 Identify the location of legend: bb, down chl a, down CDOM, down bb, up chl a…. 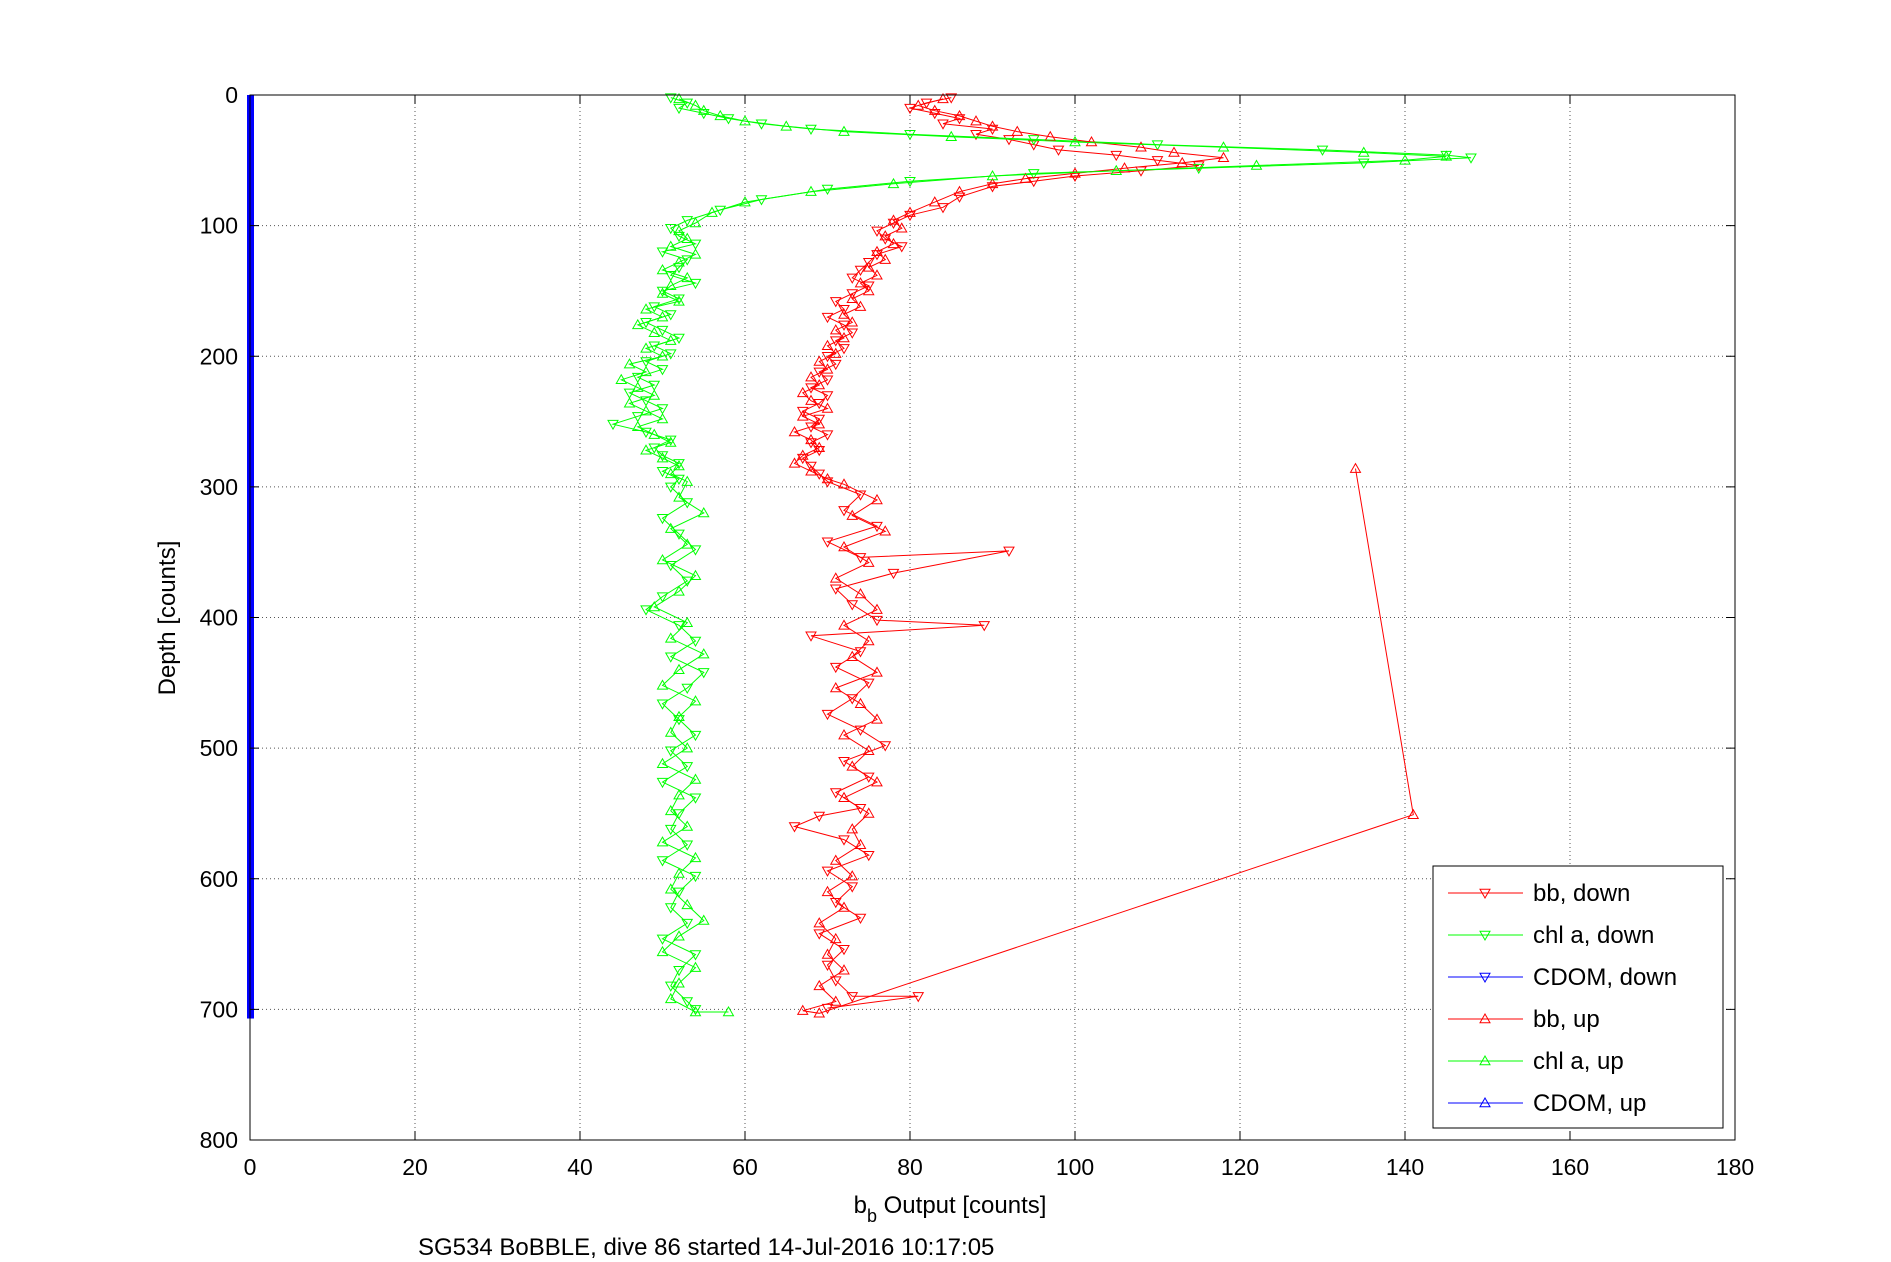
(1578, 997).